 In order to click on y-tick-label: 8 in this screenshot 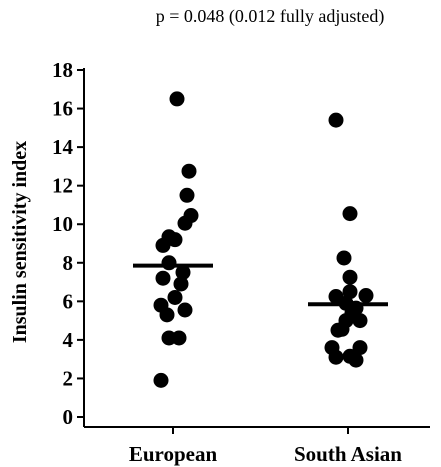, I will do `click(68, 263)`.